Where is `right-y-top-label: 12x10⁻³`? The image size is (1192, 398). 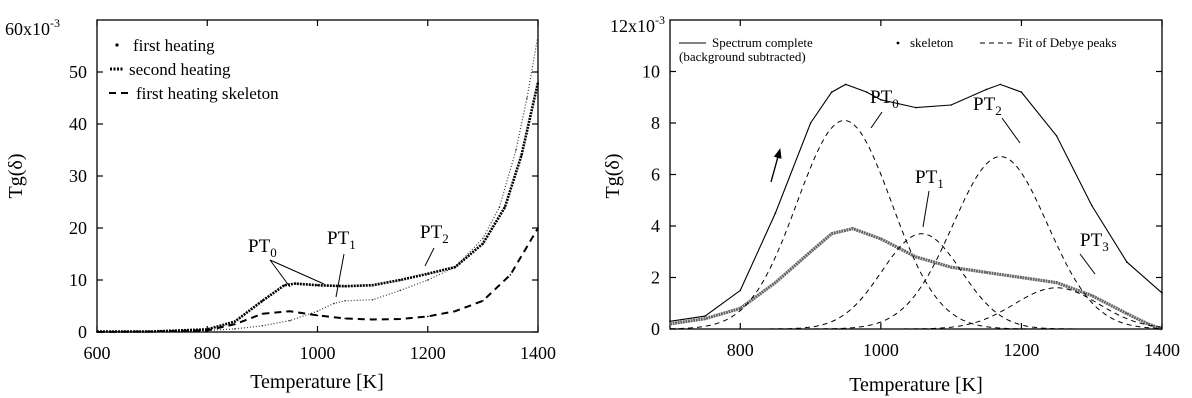
right-y-top-label: 12x10⁻³ is located at coordinates (637, 24).